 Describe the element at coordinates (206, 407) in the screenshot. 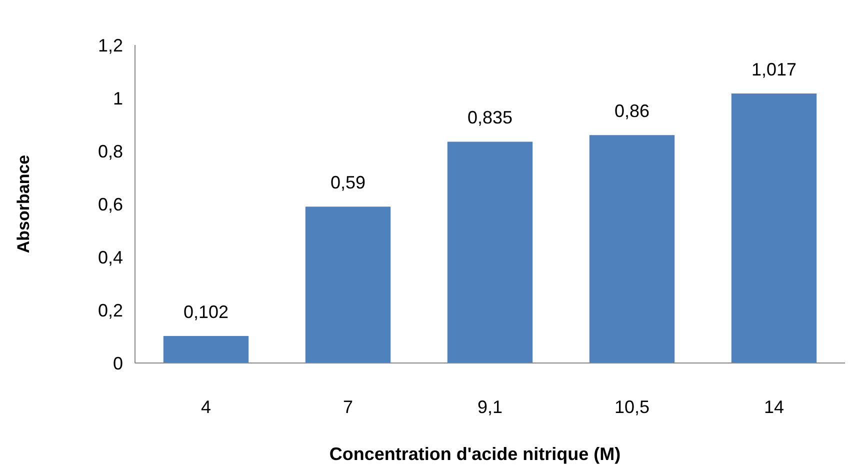

I see `x-tick-label: 4` at that location.